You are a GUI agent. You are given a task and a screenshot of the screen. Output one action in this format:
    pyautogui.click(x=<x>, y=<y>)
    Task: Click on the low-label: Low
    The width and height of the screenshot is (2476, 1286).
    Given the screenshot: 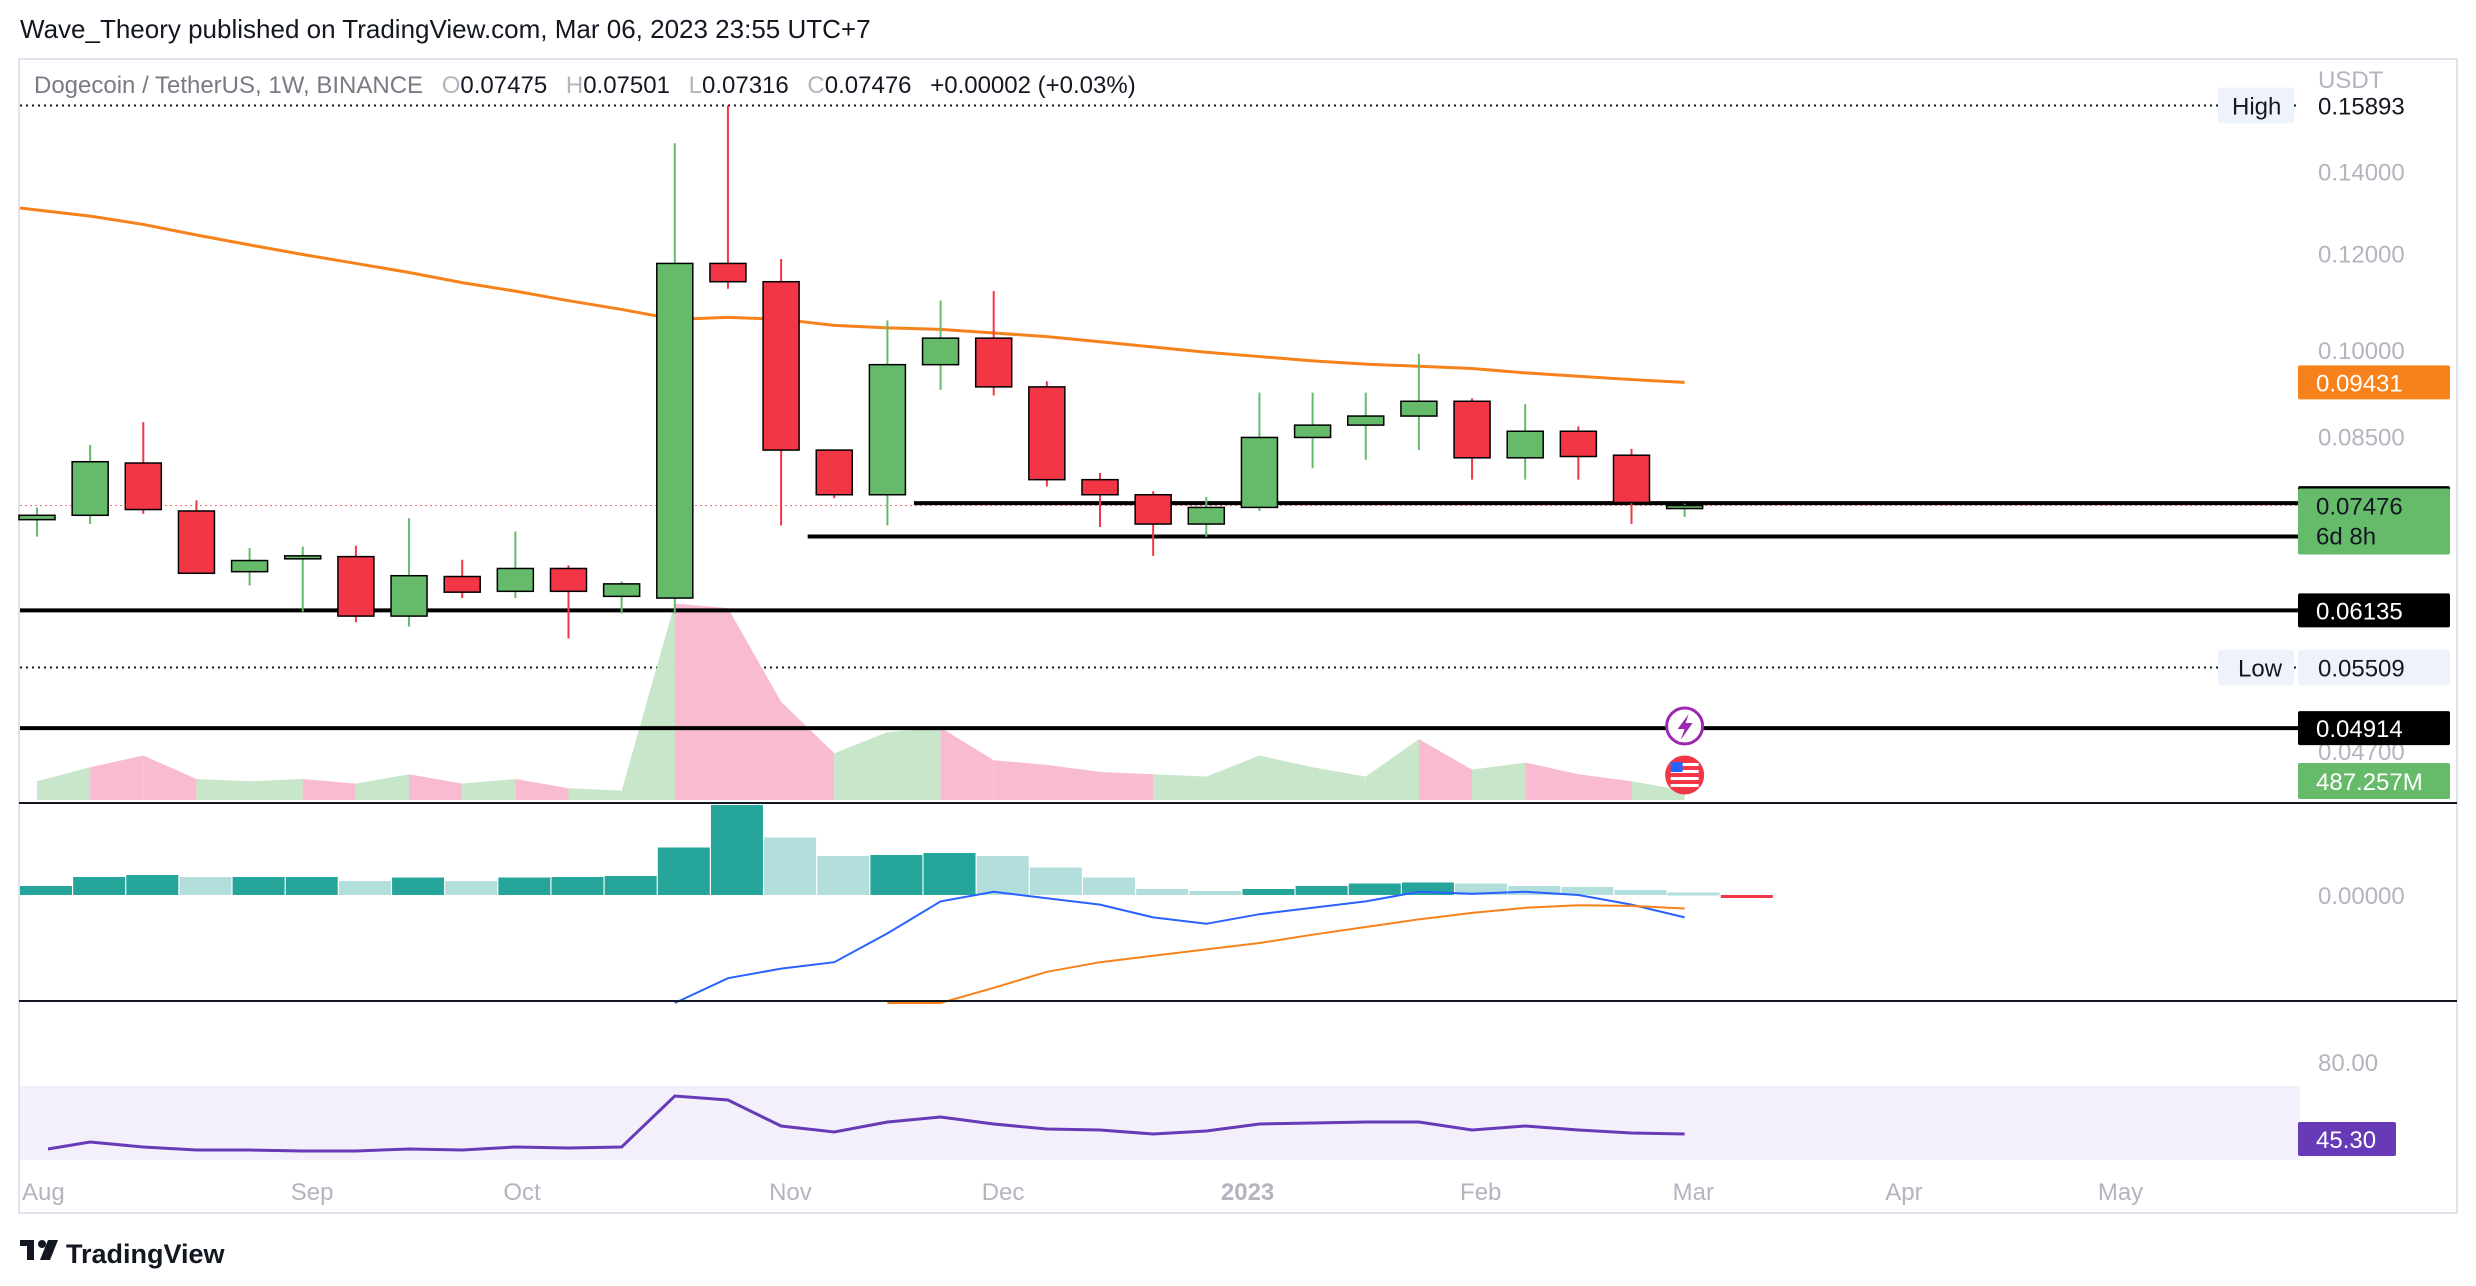 What is the action you would take?
    pyautogui.click(x=2260, y=669)
    